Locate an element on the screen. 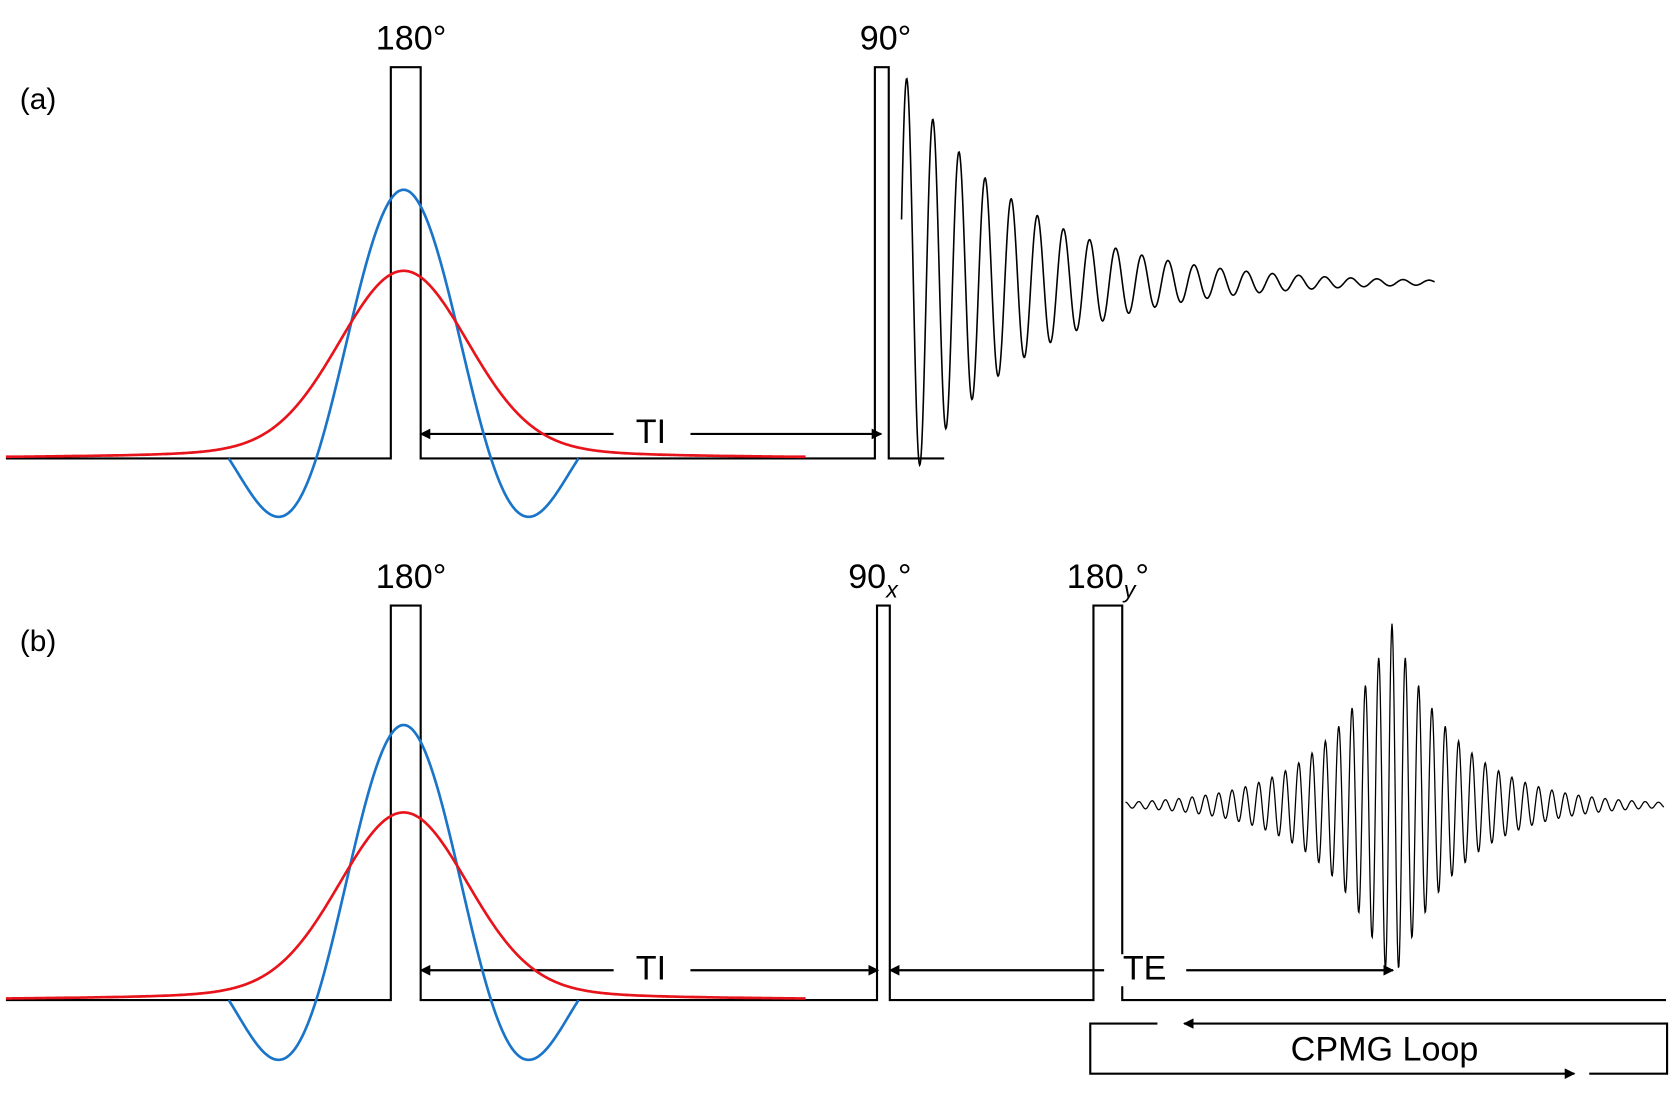 The image size is (1673, 1095). pulse-subscript: y is located at coordinates (1129, 590).